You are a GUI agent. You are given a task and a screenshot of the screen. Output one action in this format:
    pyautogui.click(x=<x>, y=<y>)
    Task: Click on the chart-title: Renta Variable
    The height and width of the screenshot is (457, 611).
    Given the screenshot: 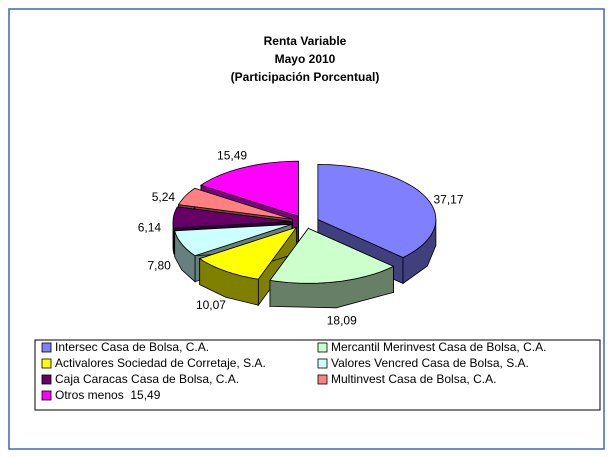 What is the action you would take?
    pyautogui.click(x=305, y=41)
    